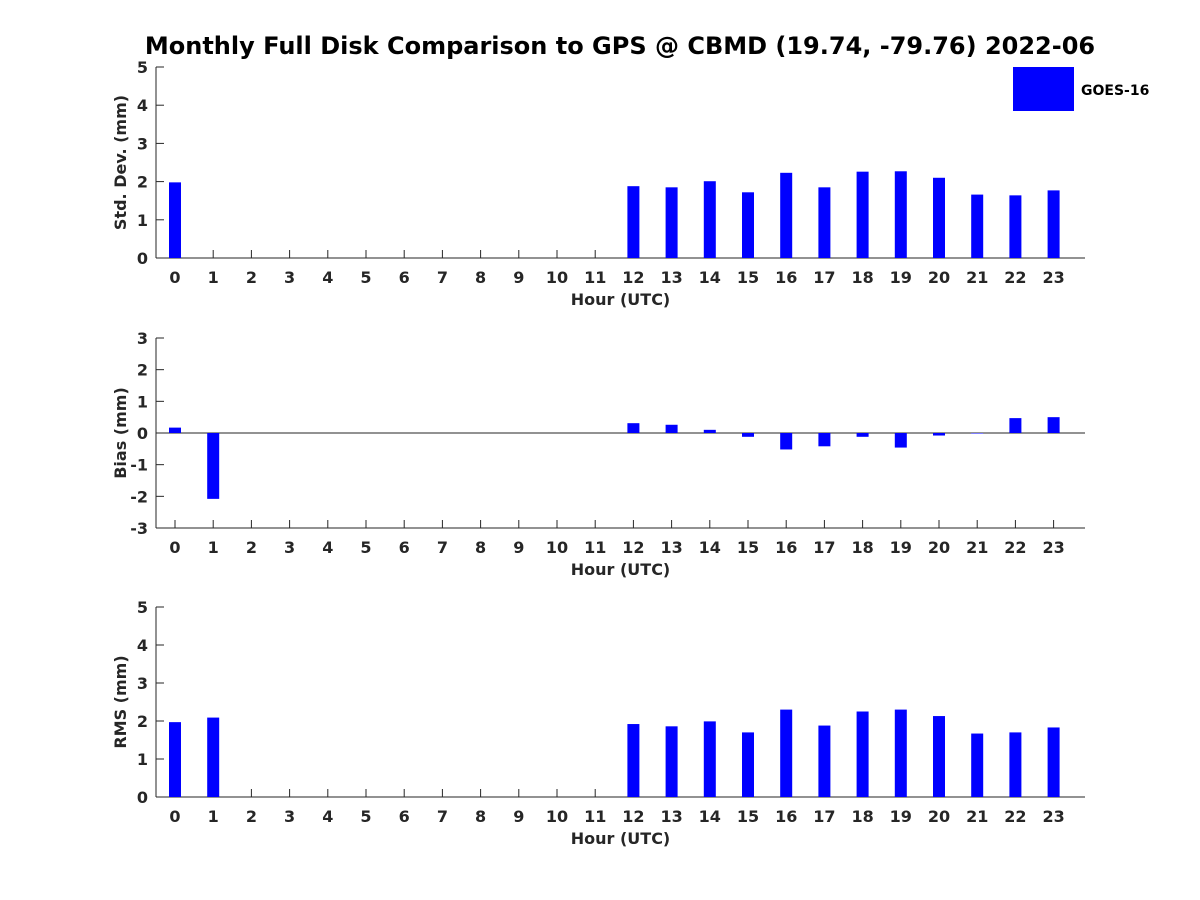 The width and height of the screenshot is (1200, 900). Describe the element at coordinates (901, 547) in the screenshot. I see `bias-x-tick-label: 19` at that location.